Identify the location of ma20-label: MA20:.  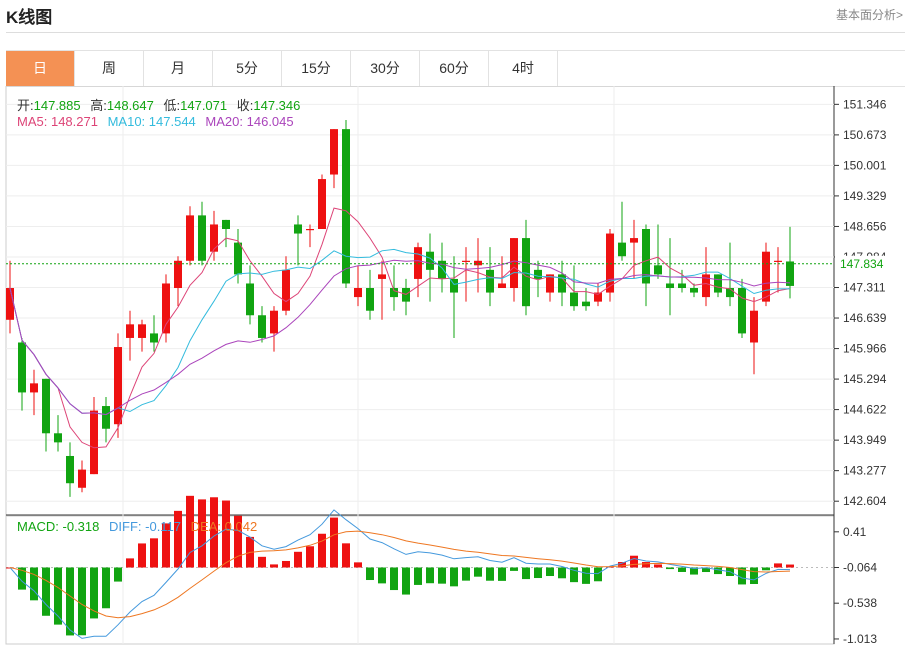
(224, 121).